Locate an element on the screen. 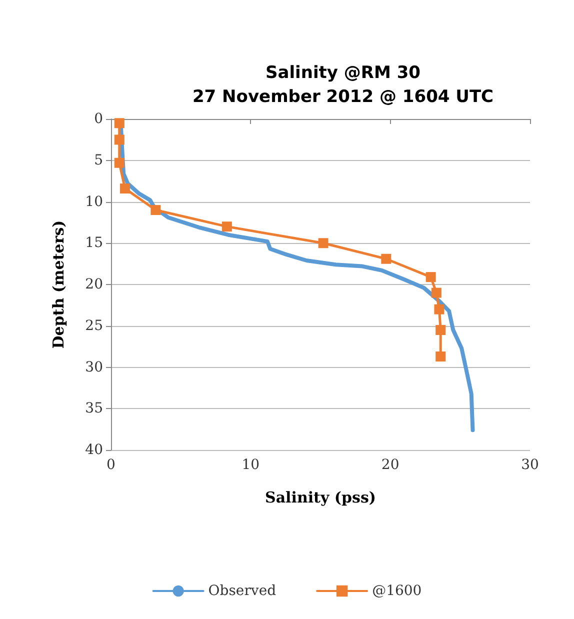 This screenshot has width=574, height=619. chart-title: Salinity @RM 30 27 November 2012 @ 1604 UTC is located at coordinates (343, 85).